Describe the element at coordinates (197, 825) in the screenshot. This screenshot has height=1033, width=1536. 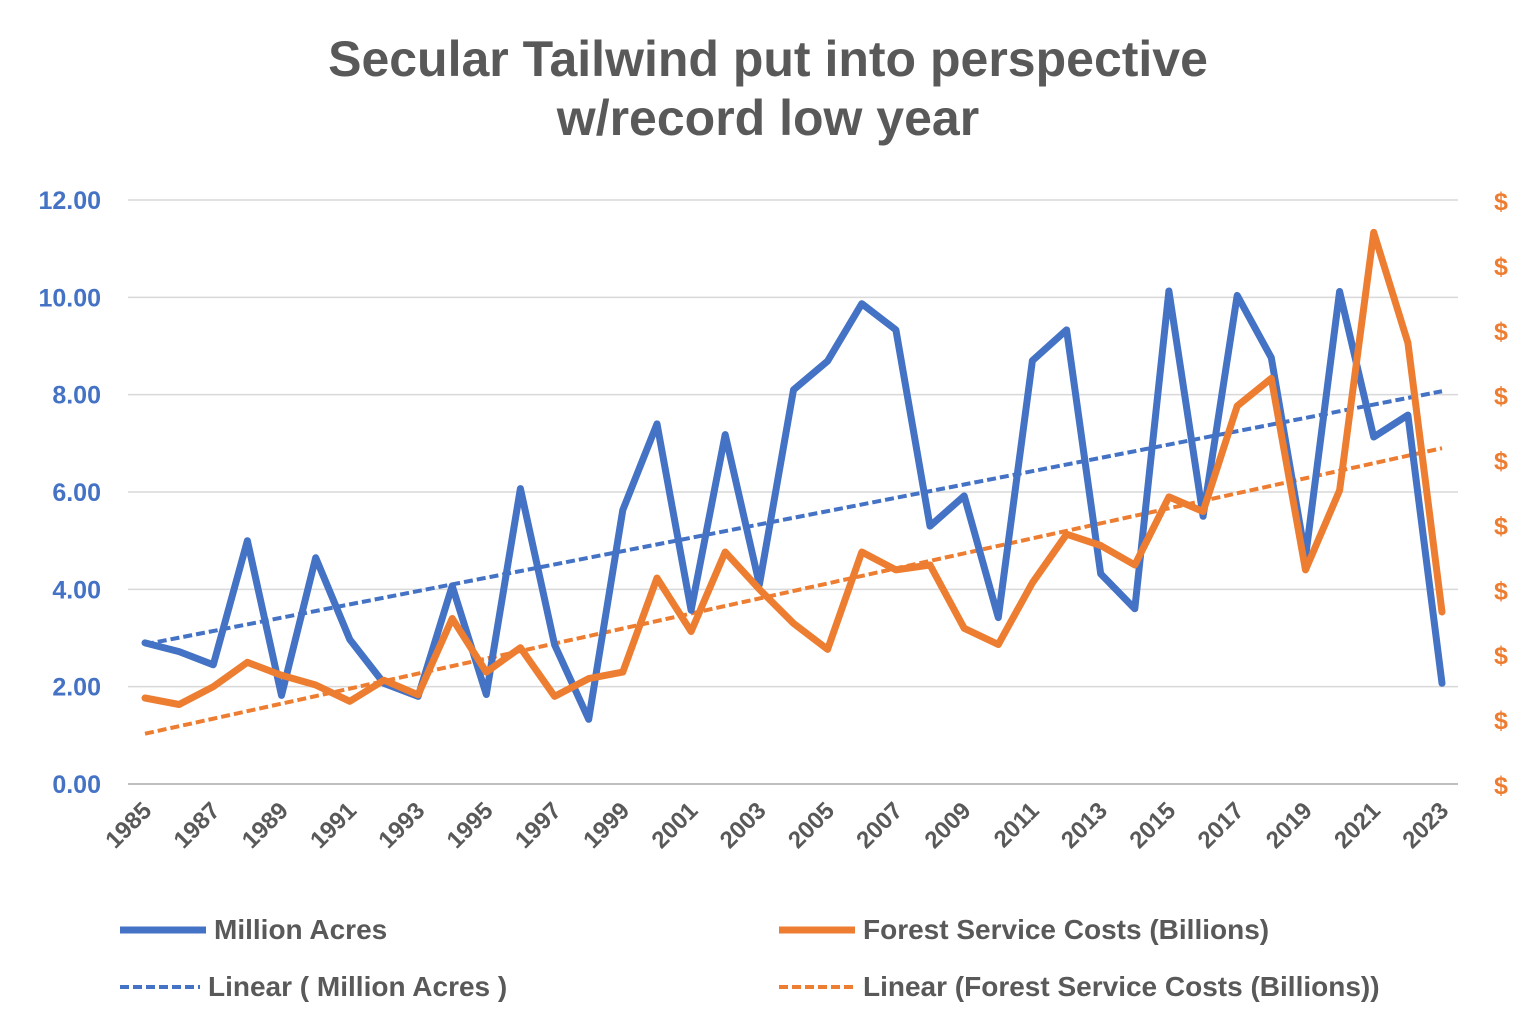
I see `x-tick-label: 1987` at that location.